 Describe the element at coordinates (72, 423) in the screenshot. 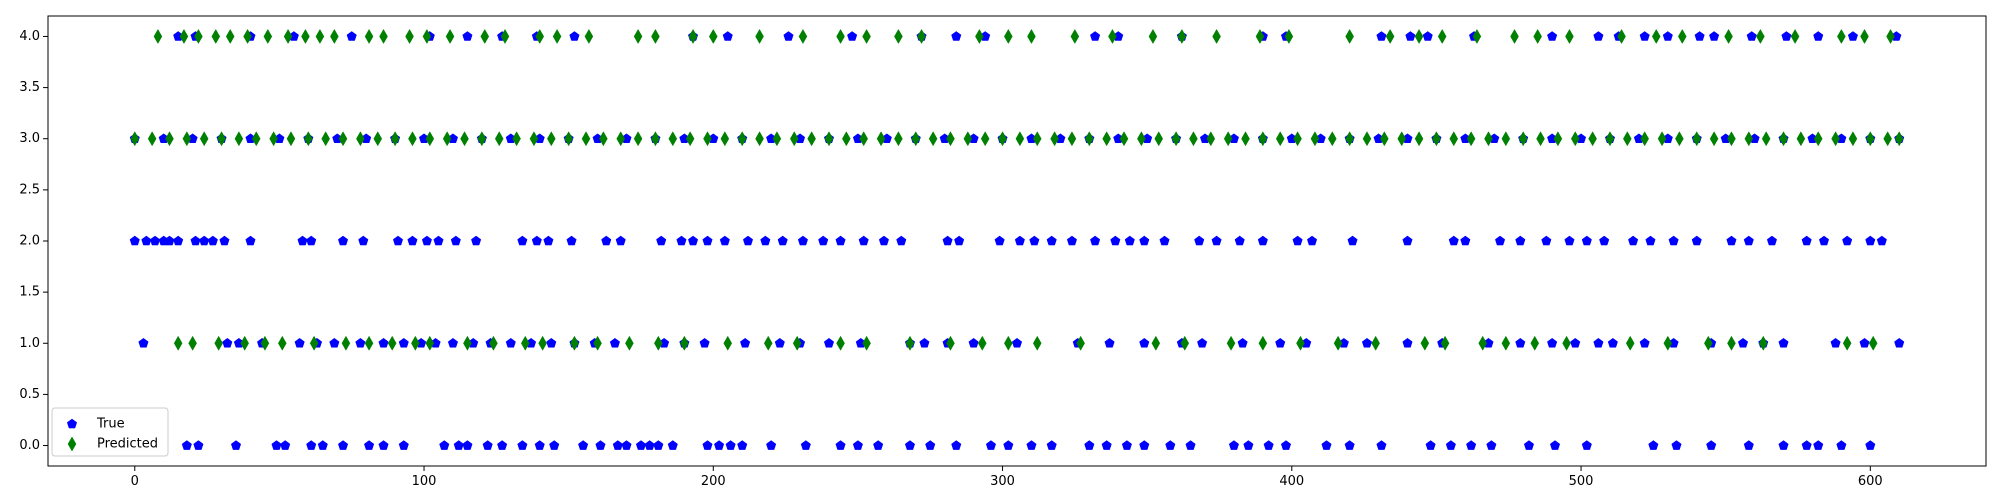

I see `legend-marker-true` at that location.